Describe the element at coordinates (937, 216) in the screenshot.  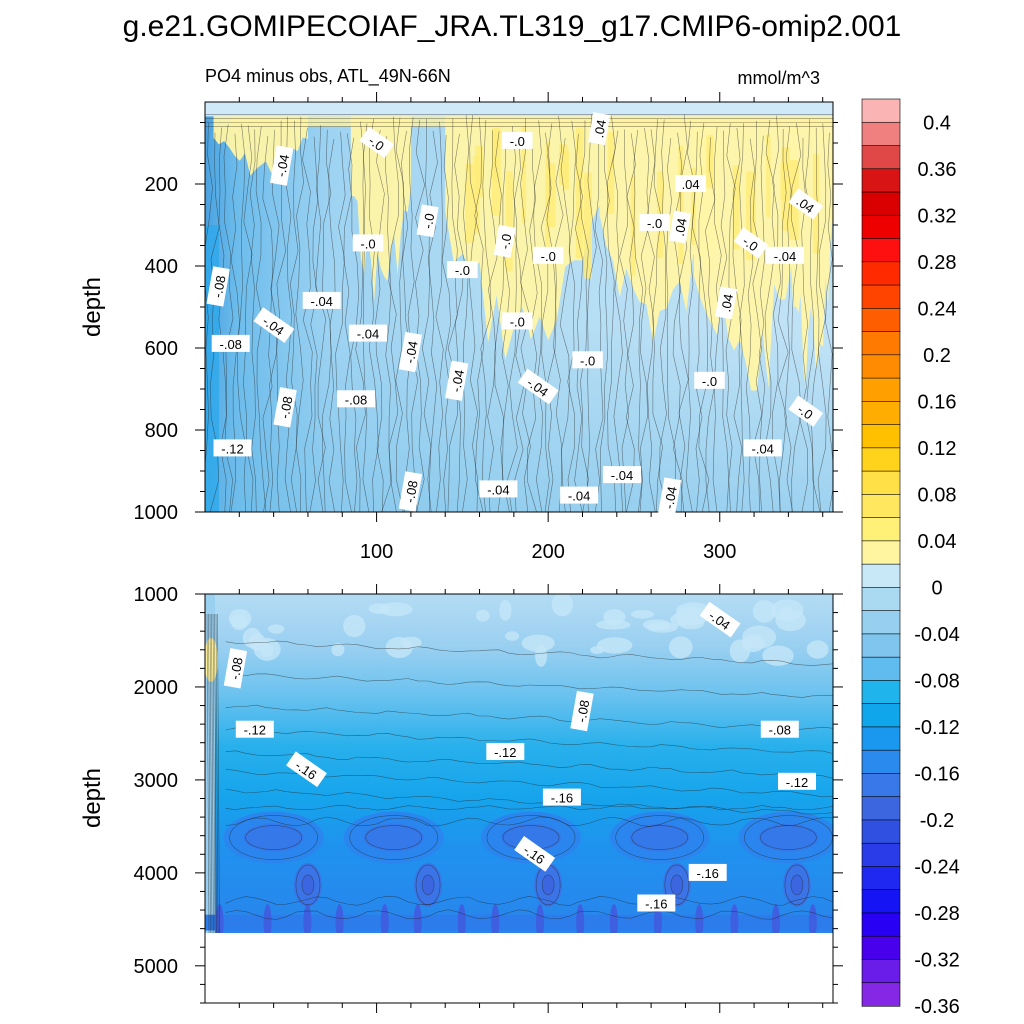
I see `colorbar-label: 0.32` at that location.